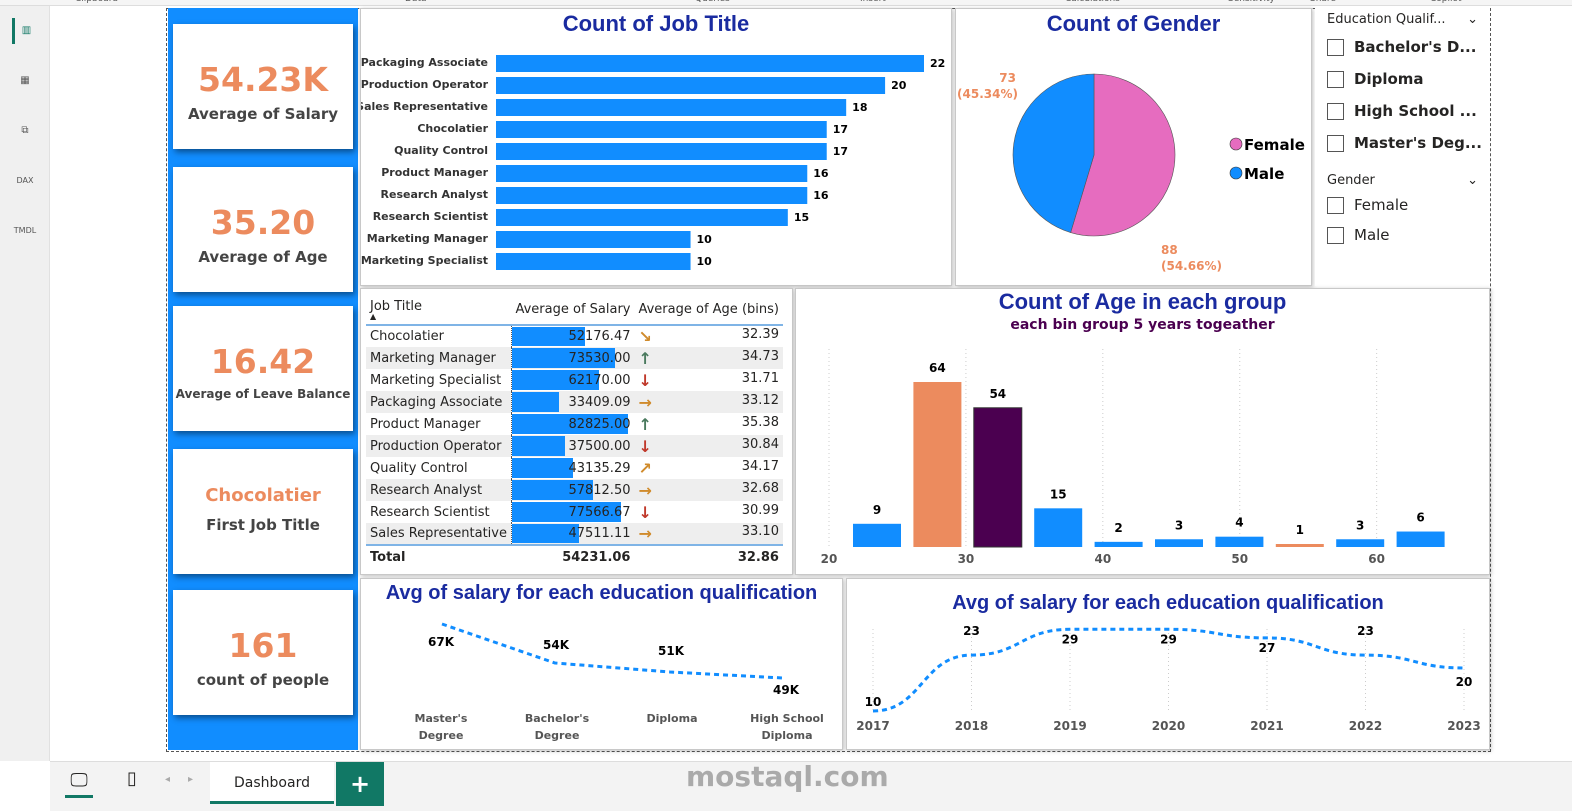 The height and width of the screenshot is (811, 1572). What do you see at coordinates (574, 468) in the screenshot?
I see `table-row: Quality Control 43135.29 ↗ 34.17` at bounding box center [574, 468].